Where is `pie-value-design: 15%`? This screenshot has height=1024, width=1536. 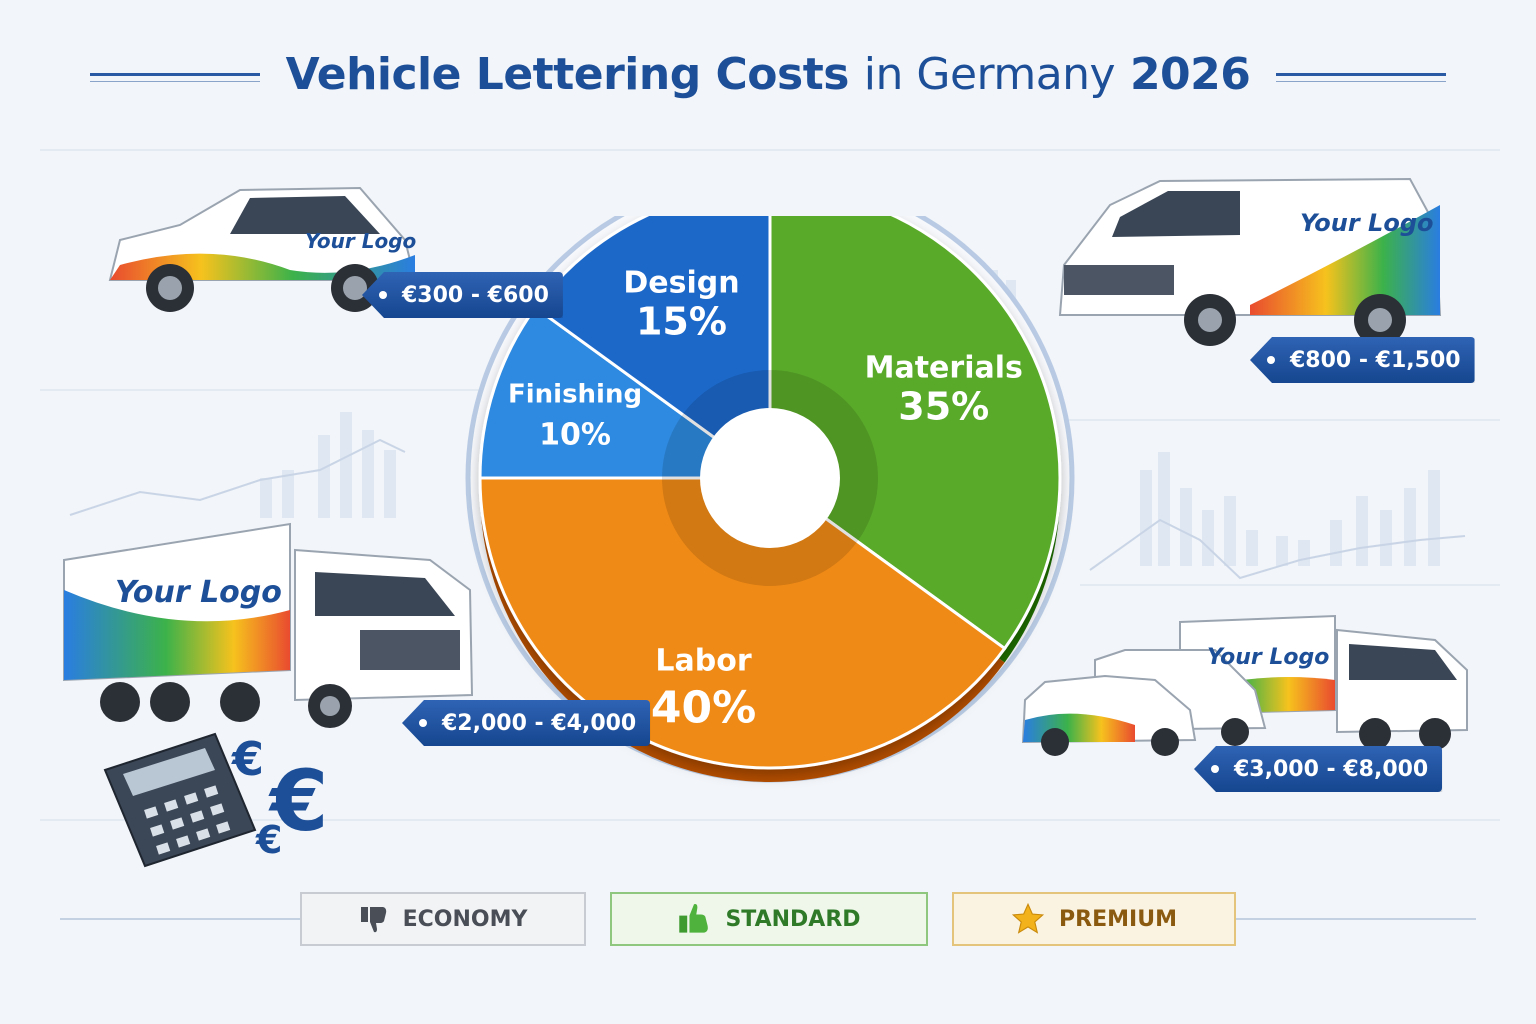
pie-value-design: 15% is located at coordinates (681, 321).